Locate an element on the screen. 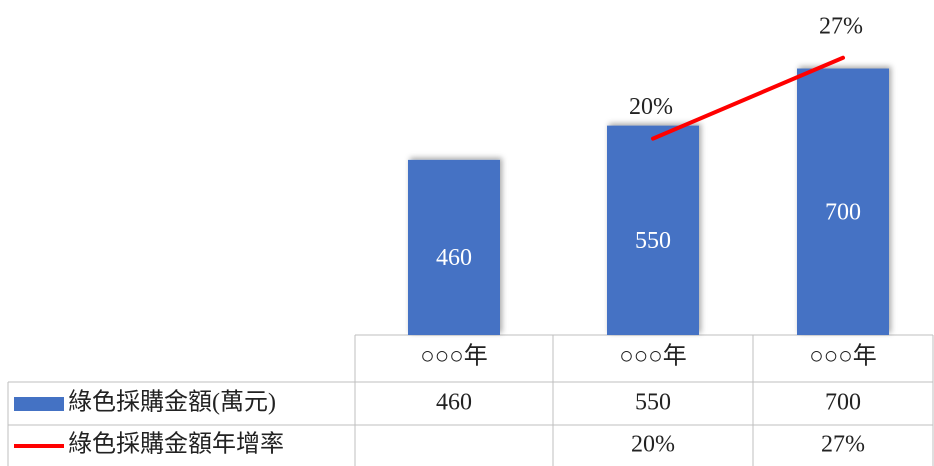 This screenshot has height=466, width=934. table-value: 700 is located at coordinates (843, 403).